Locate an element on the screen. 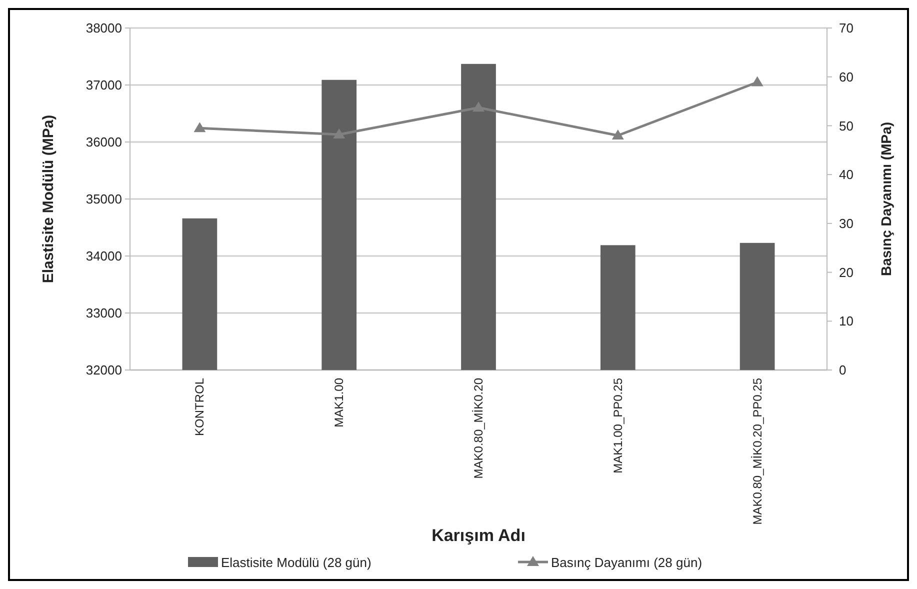 Image resolution: width=917 pixels, height=589 pixels. y-tick-label: 34000 is located at coordinates (104, 256).